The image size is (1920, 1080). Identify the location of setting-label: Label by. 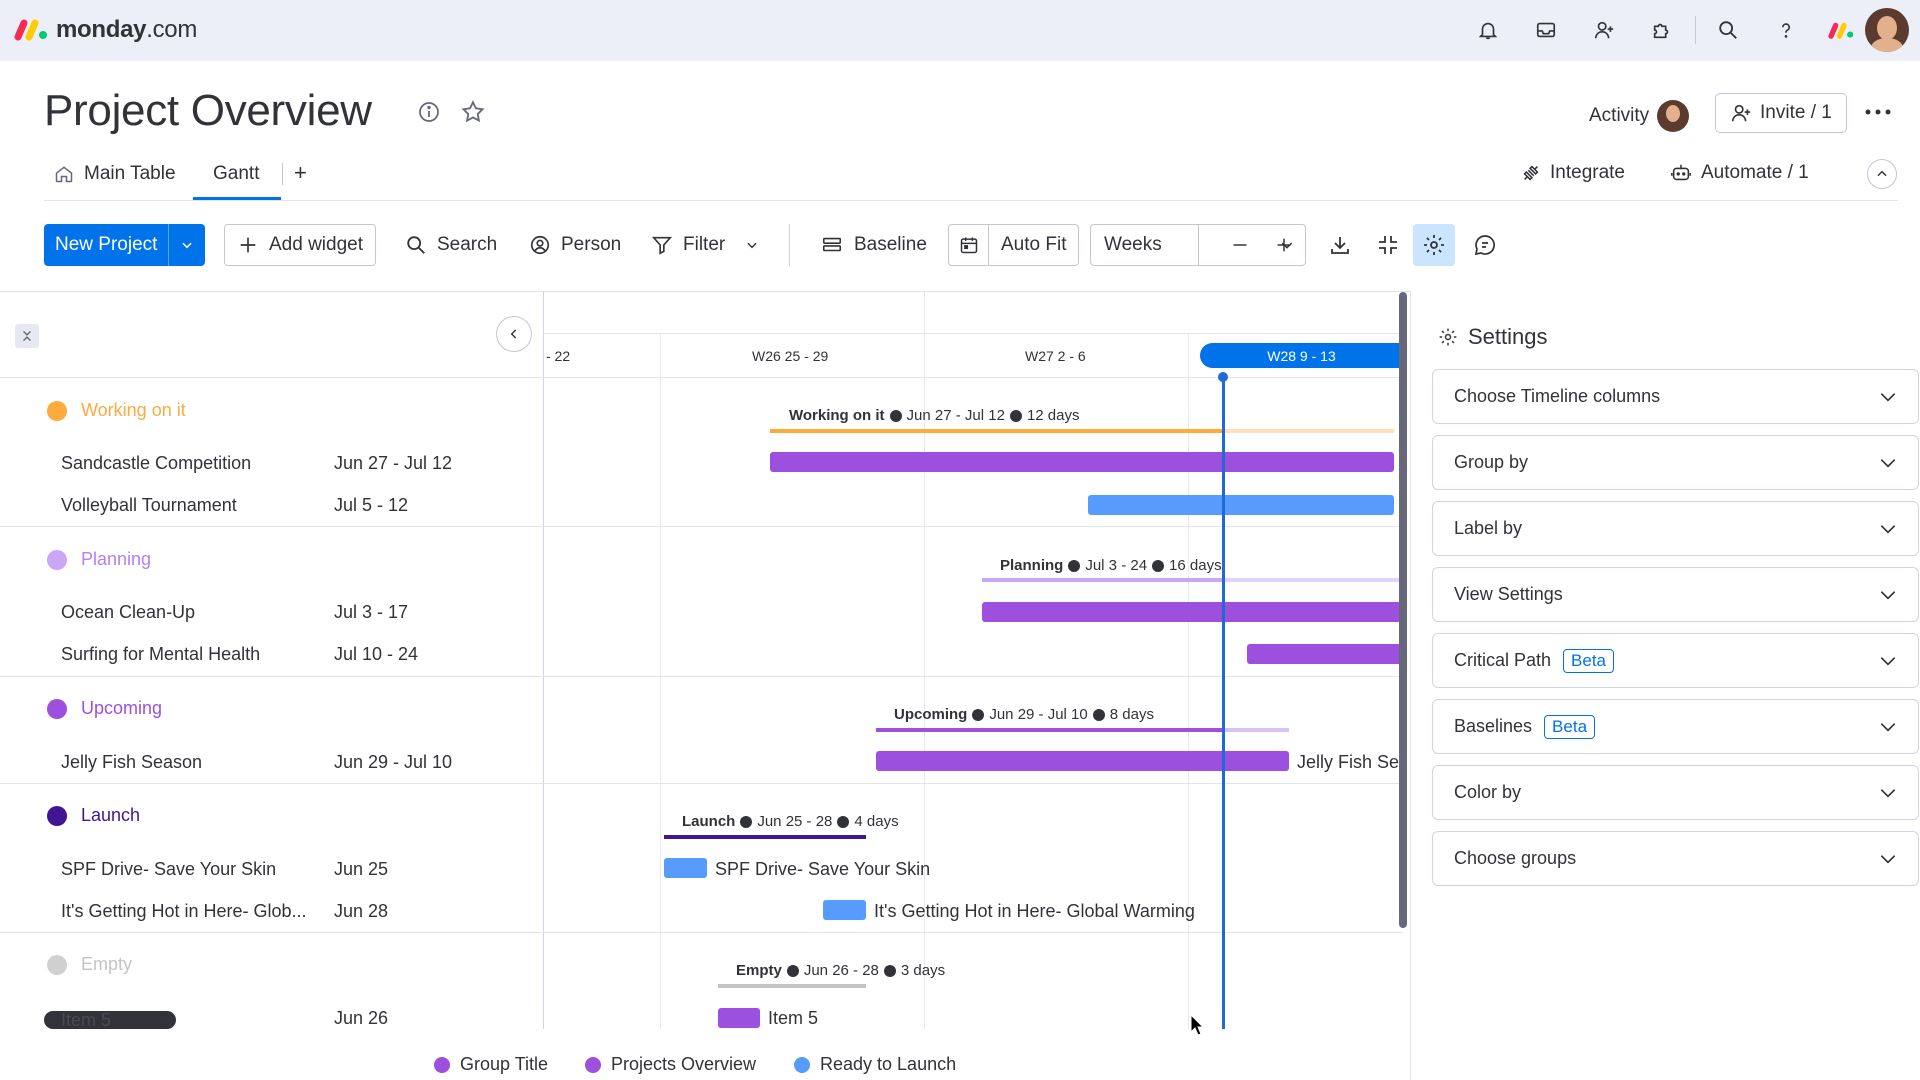
(1488, 528).